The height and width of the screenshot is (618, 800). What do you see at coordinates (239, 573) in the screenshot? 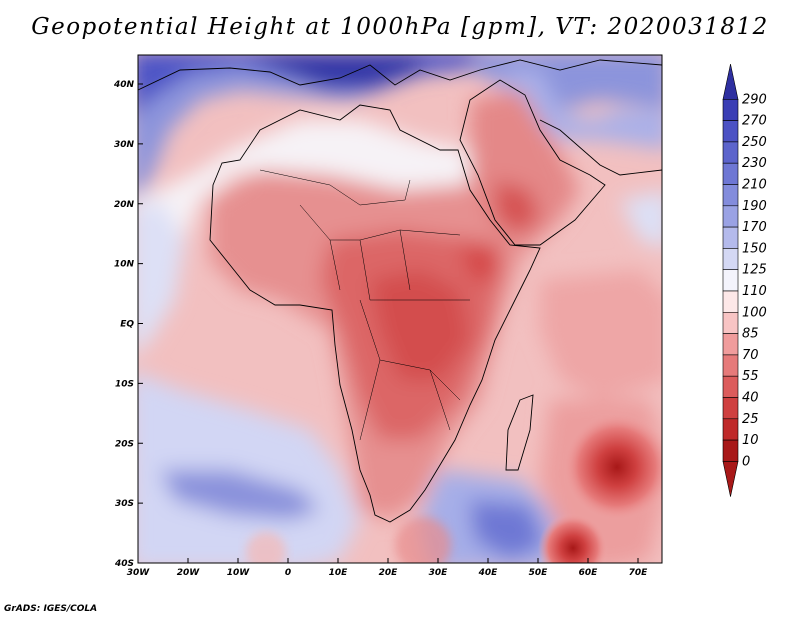
I see `lon-label-10w: 10W` at bounding box center [239, 573].